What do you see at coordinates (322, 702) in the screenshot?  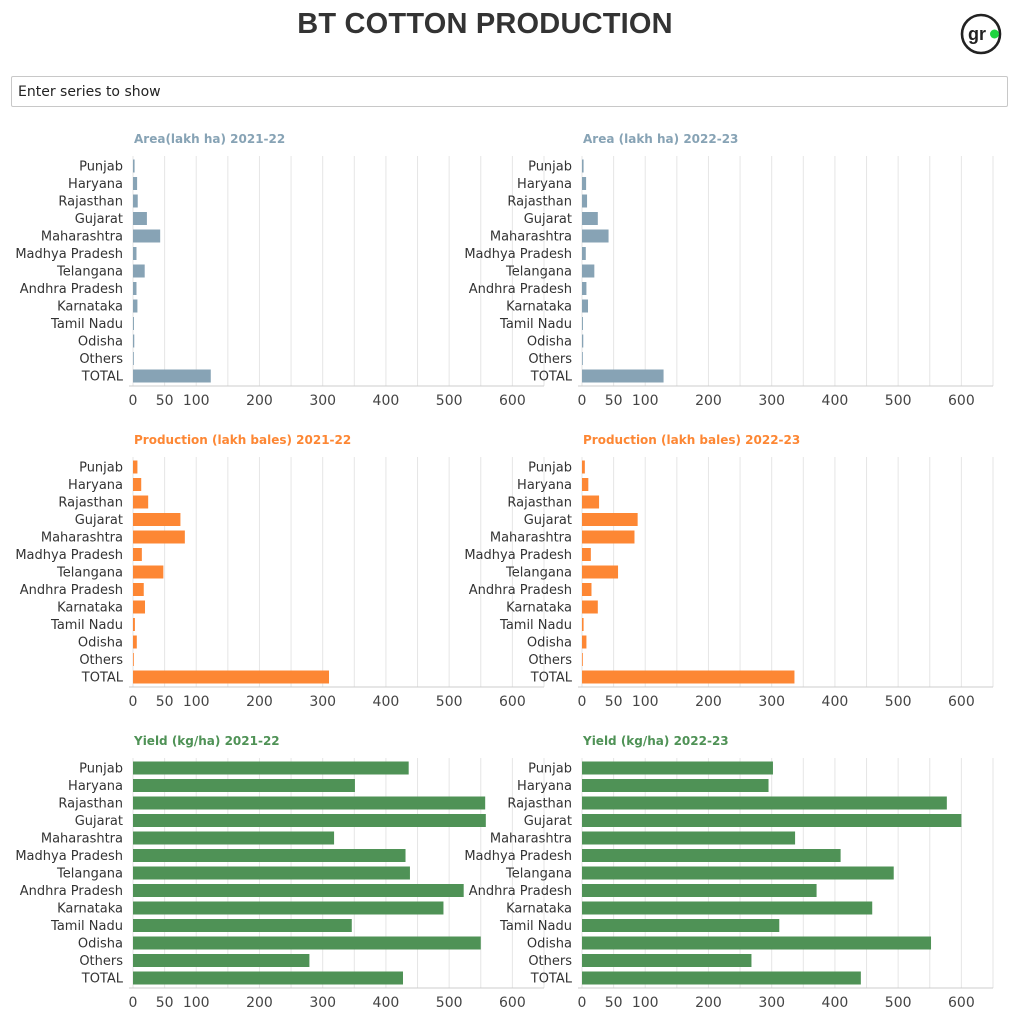 I see `x-tick-label: 300` at bounding box center [322, 702].